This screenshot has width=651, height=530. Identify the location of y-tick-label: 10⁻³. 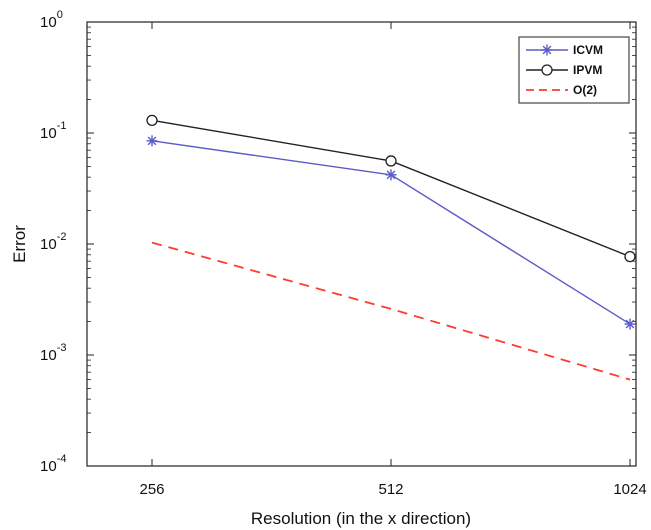
(53, 353).